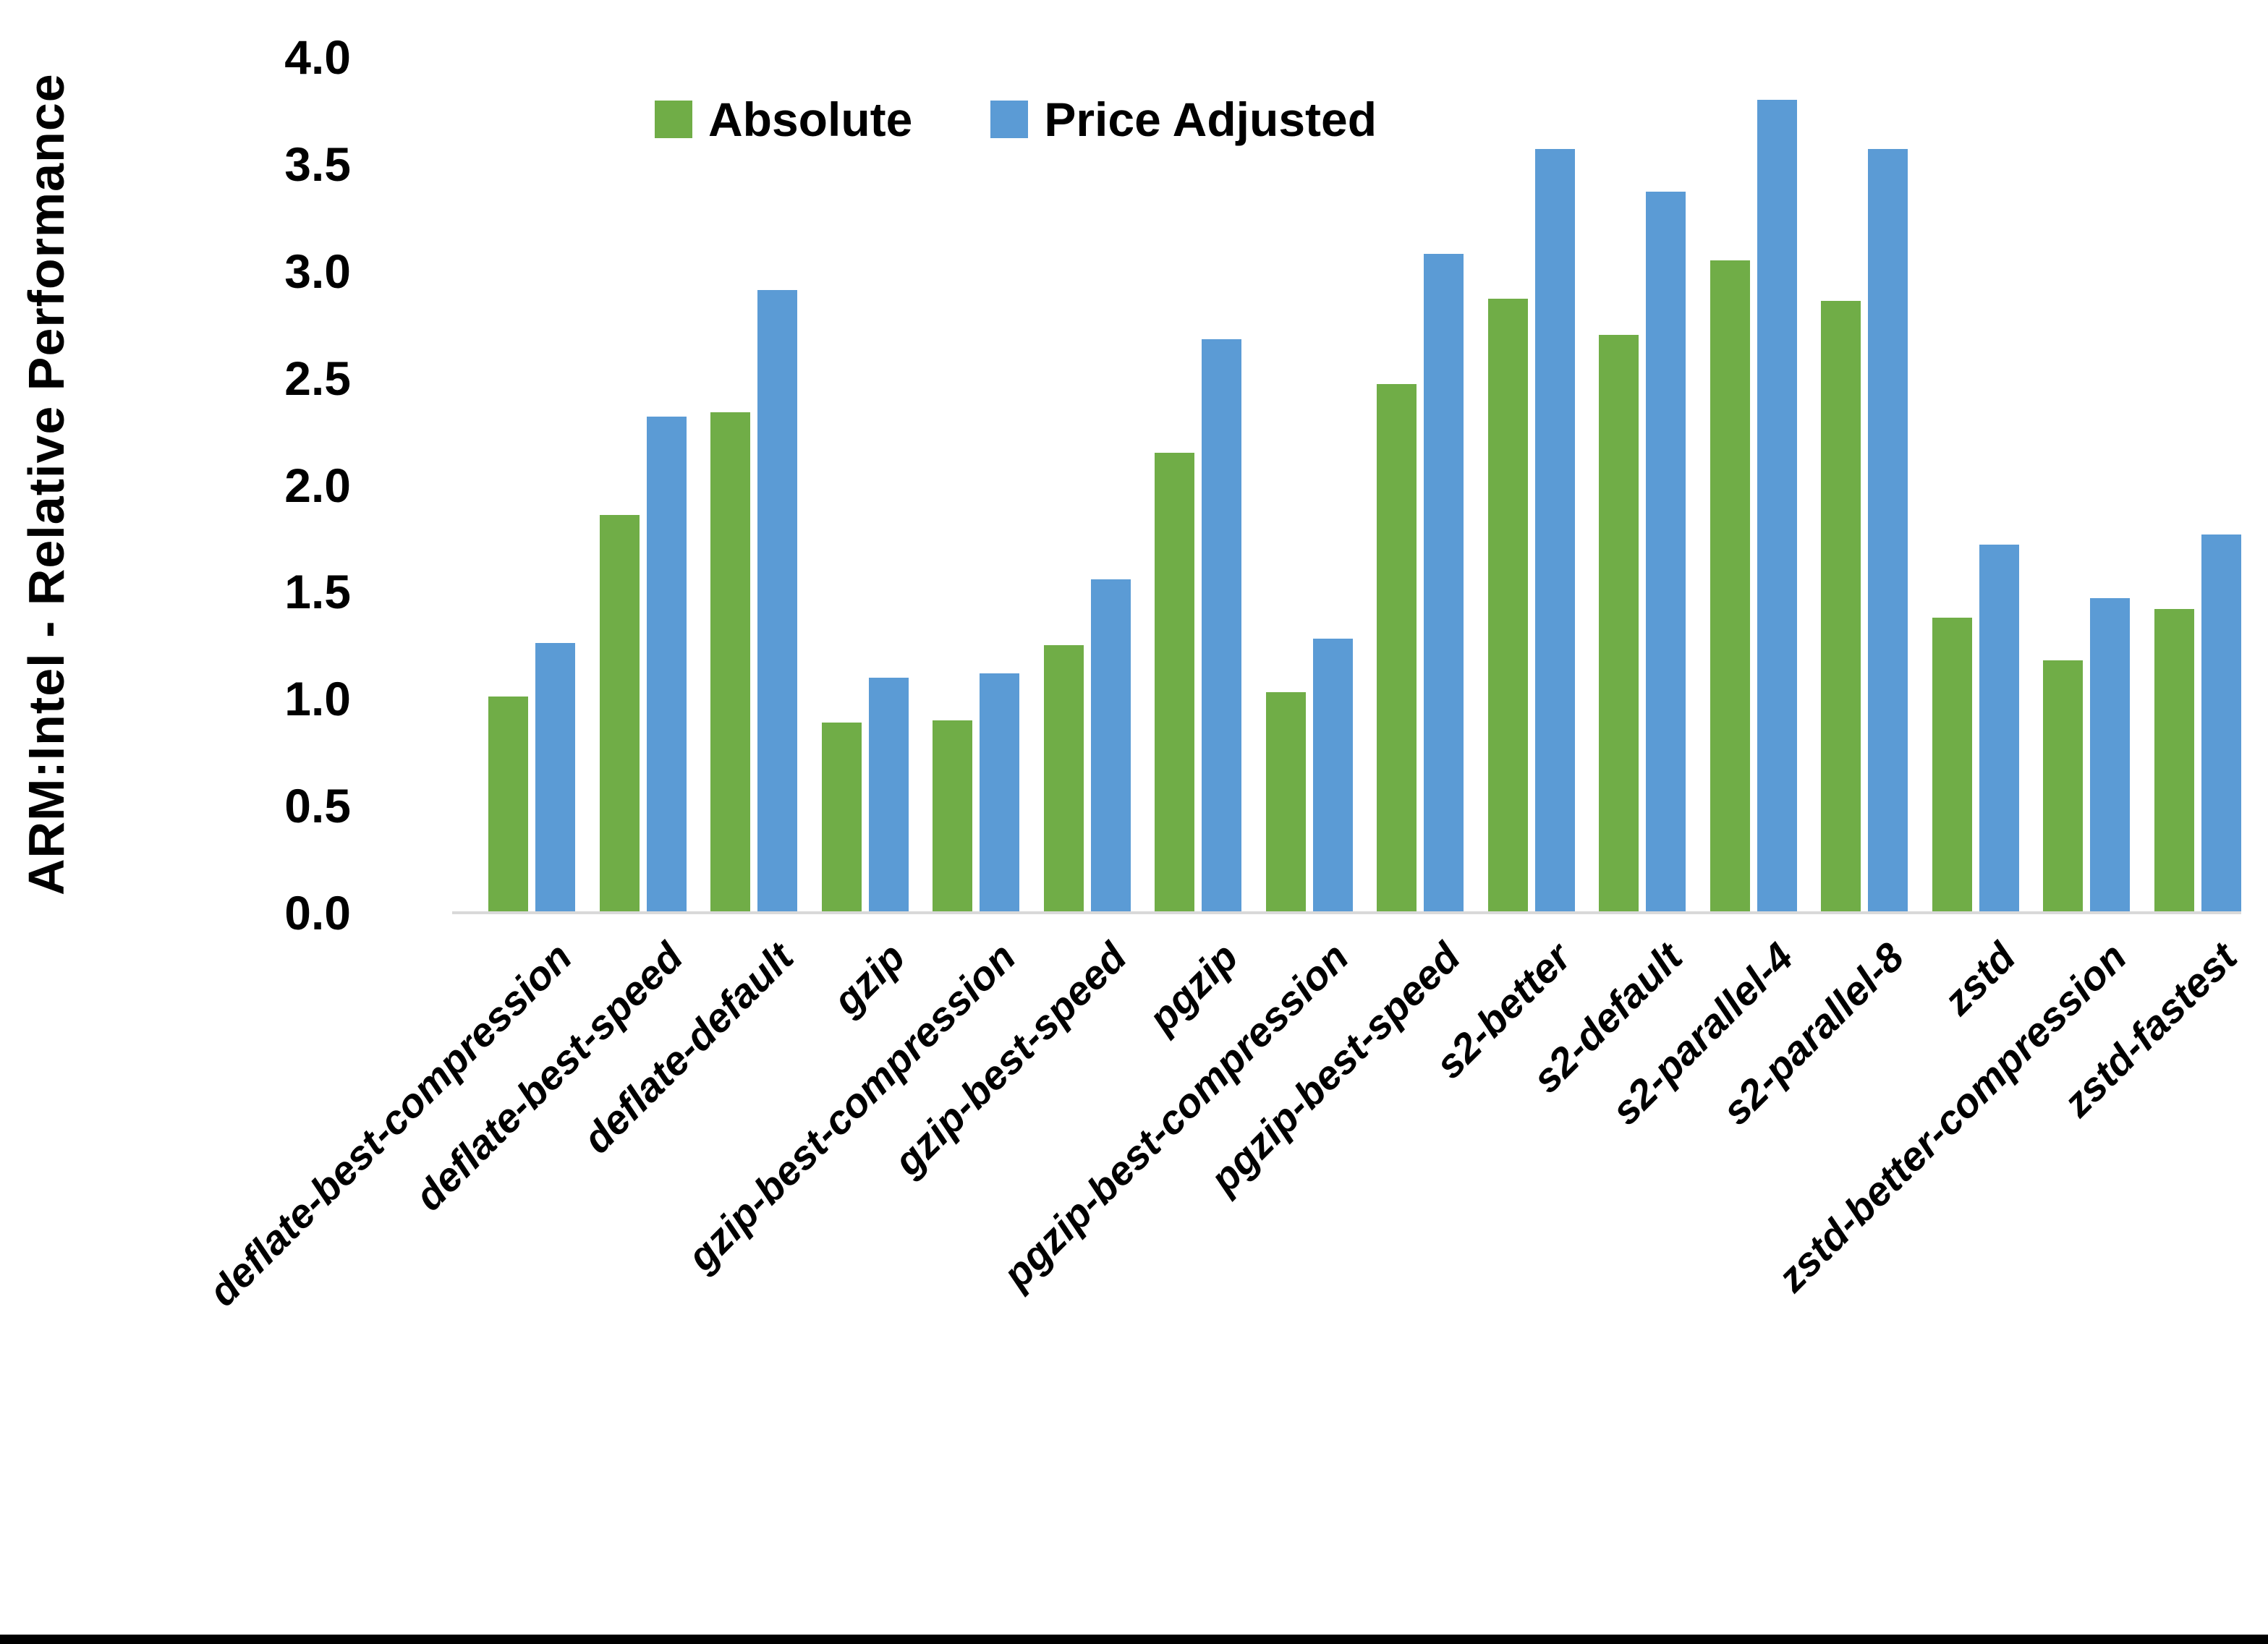  I want to click on y-axis-tick-label: 2.0, so click(317, 485).